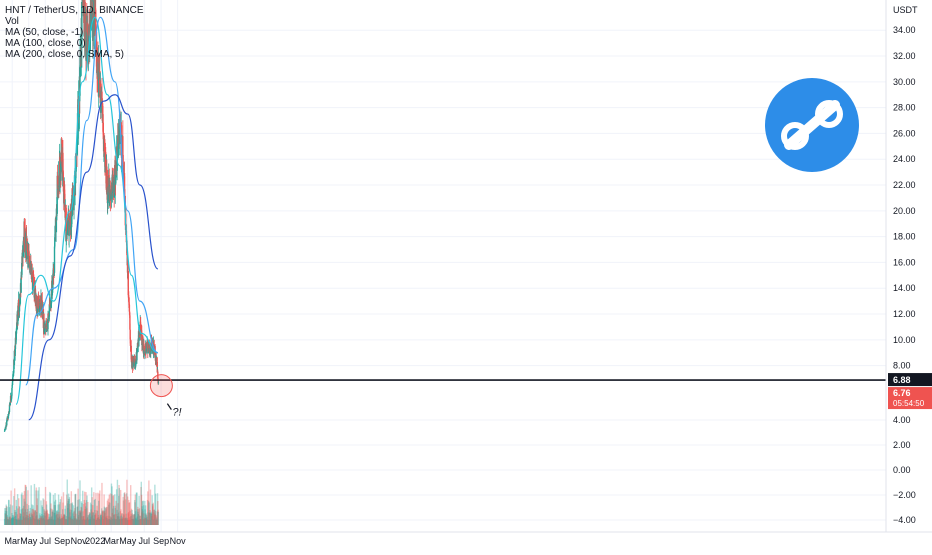 Image resolution: width=932 pixels, height=555 pixels. I want to click on symbol-title: HNT / TetherUS, 1D, BINANCE, so click(74, 10).